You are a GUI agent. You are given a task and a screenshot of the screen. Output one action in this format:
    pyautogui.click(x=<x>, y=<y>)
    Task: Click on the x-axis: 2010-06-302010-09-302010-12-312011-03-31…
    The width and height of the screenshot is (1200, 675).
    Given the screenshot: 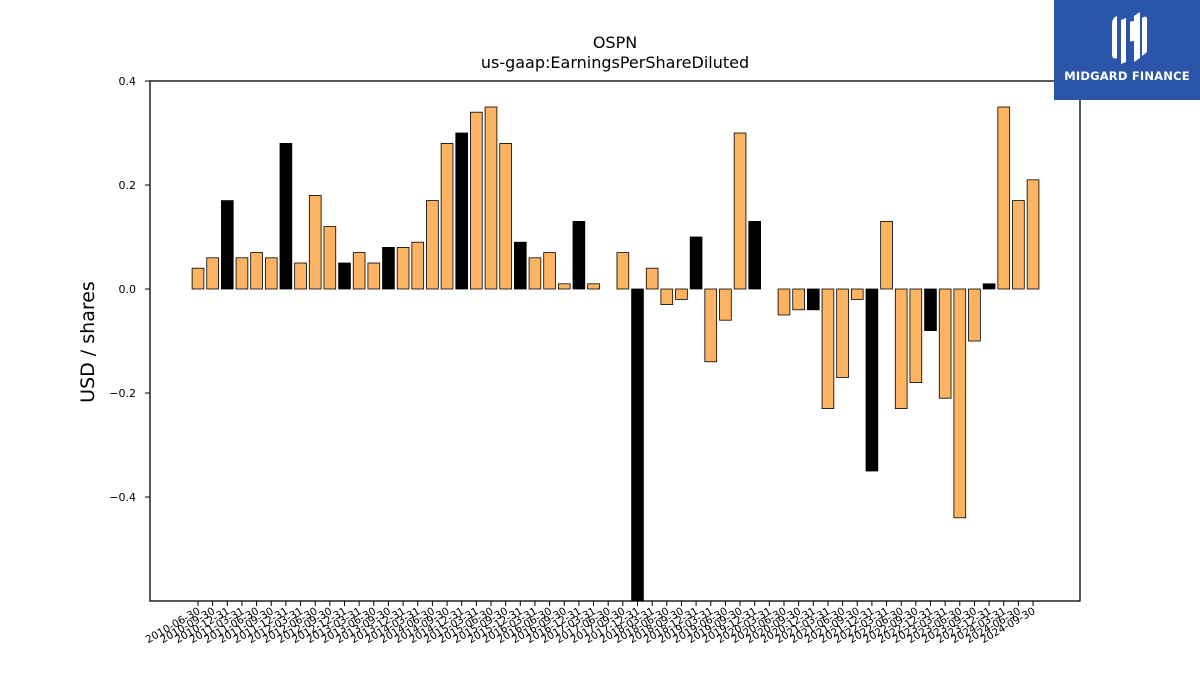 What is the action you would take?
    pyautogui.click(x=591, y=623)
    